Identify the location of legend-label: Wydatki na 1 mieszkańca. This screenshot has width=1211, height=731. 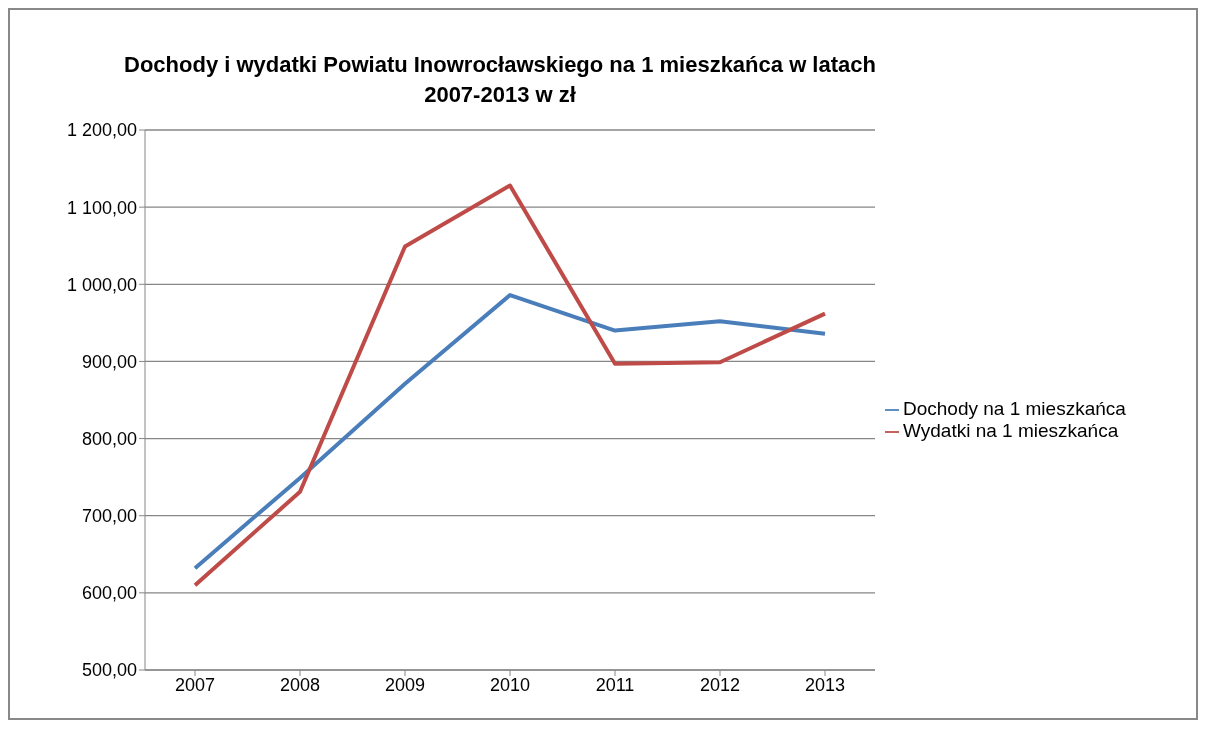
(1011, 430).